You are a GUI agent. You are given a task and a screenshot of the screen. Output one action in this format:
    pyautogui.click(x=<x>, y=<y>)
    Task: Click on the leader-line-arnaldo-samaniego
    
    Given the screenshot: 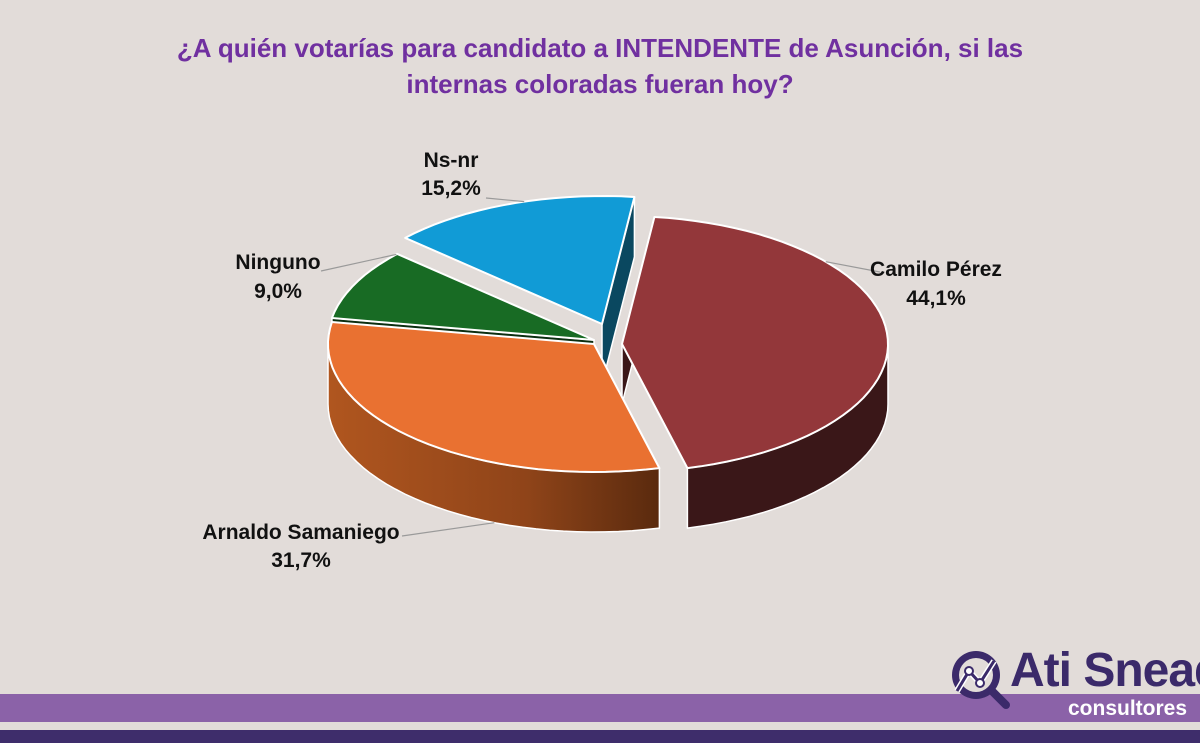 What is the action you would take?
    pyautogui.click(x=448, y=529)
    